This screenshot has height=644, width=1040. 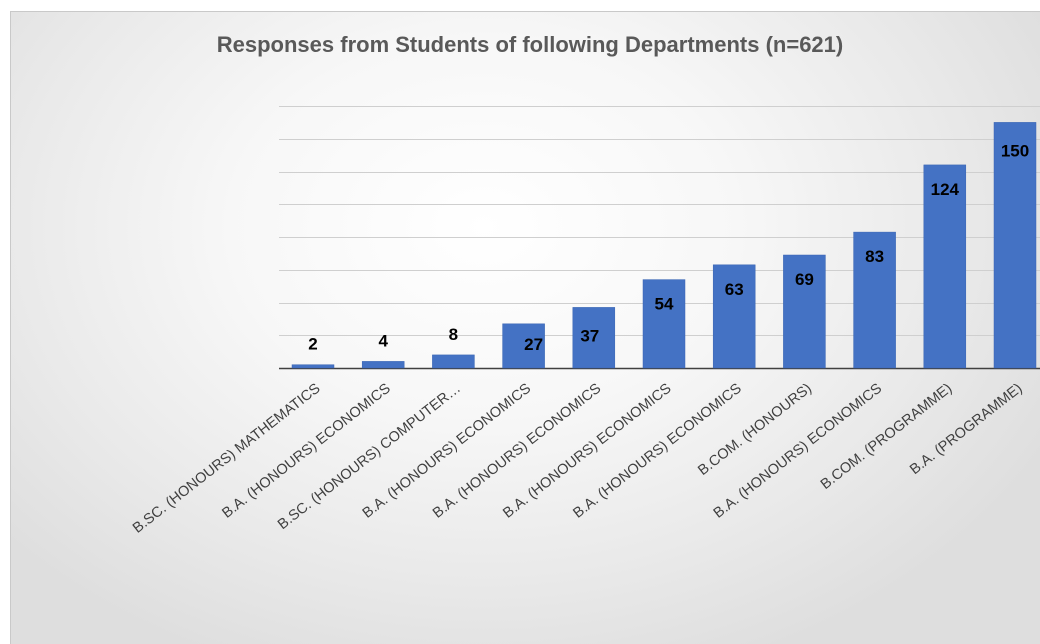 I want to click on data-label: 124, so click(x=945, y=189).